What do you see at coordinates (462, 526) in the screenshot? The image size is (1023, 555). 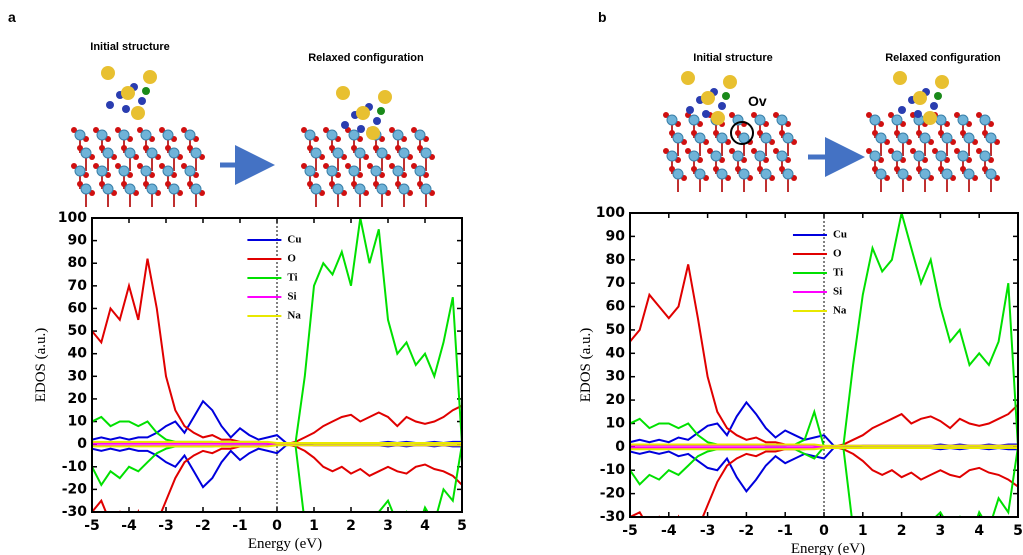 I see `x-tick-label: 5` at bounding box center [462, 526].